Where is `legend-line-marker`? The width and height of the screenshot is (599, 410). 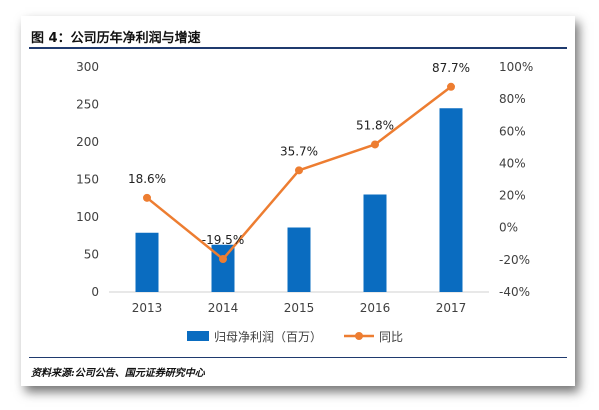
legend-line-marker is located at coordinates (359, 336).